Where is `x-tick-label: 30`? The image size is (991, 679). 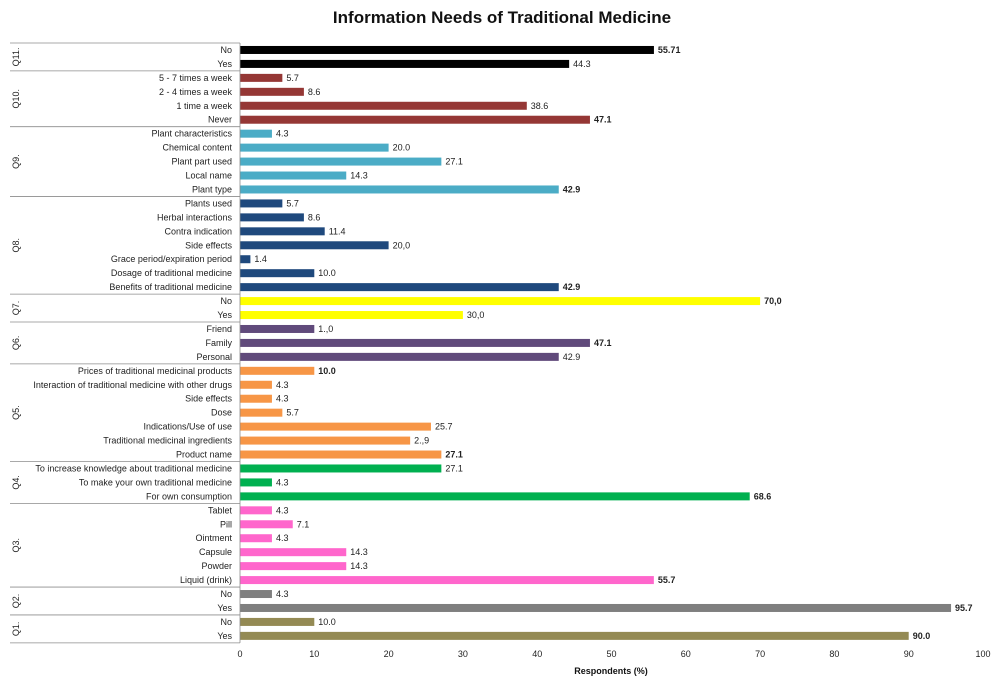
x-tick-label: 30 is located at coordinates (463, 654).